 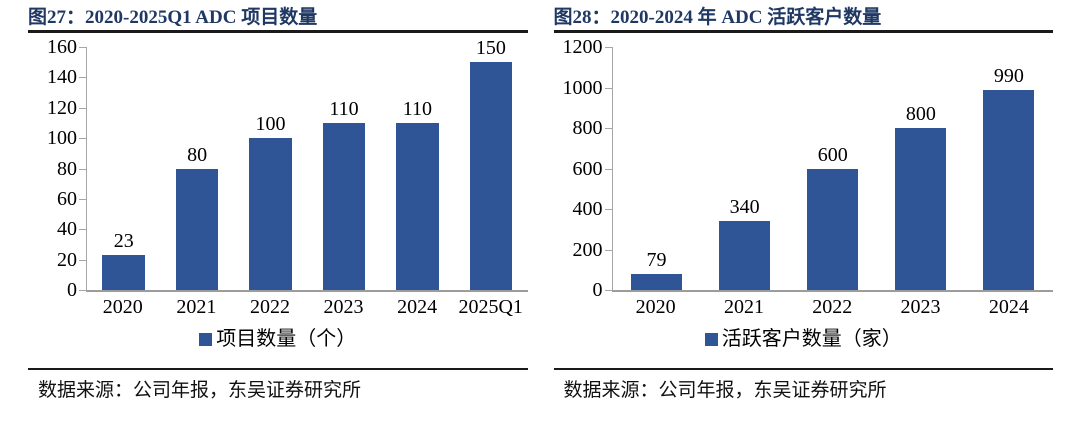 What do you see at coordinates (123, 241) in the screenshot?
I see `bar-value-label: 23` at bounding box center [123, 241].